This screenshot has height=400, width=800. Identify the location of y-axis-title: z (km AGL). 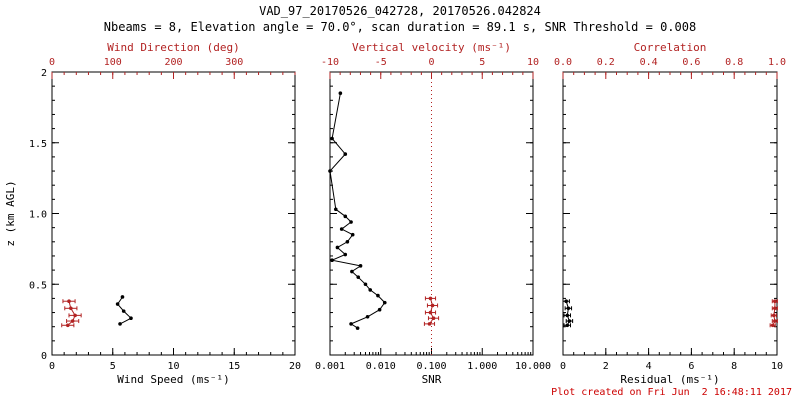
(10, 213).